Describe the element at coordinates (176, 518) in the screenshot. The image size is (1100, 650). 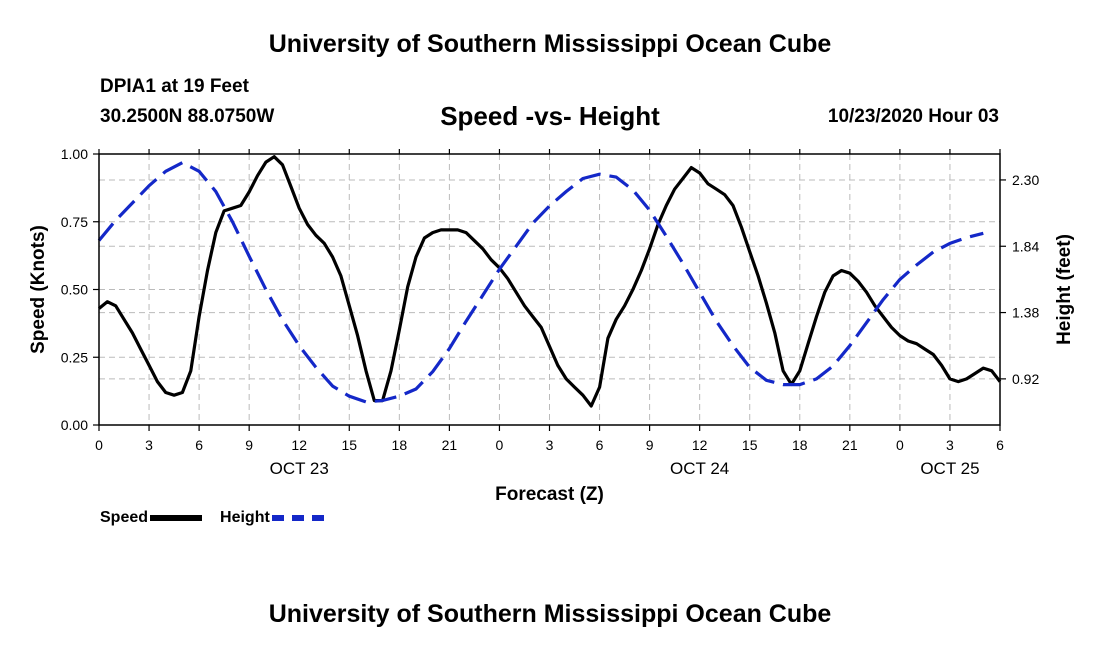
I see `legend-speed-swatch` at that location.